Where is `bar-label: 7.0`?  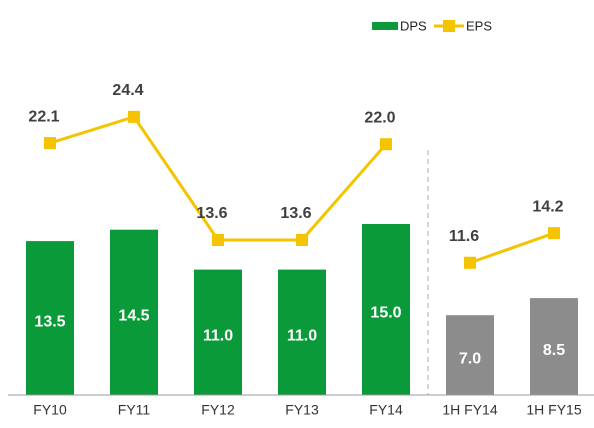 bar-label: 7.0 is located at coordinates (470, 358).